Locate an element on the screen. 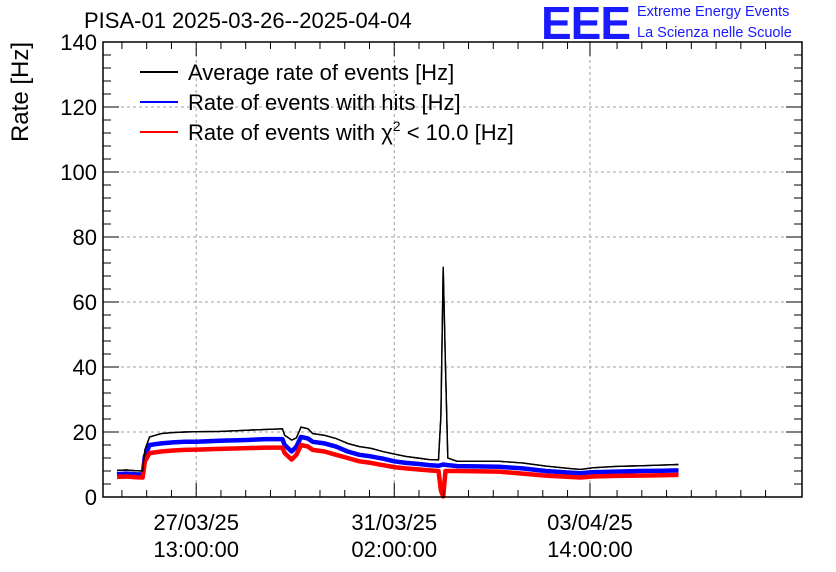  y-tick-label: 100 is located at coordinates (78, 172).